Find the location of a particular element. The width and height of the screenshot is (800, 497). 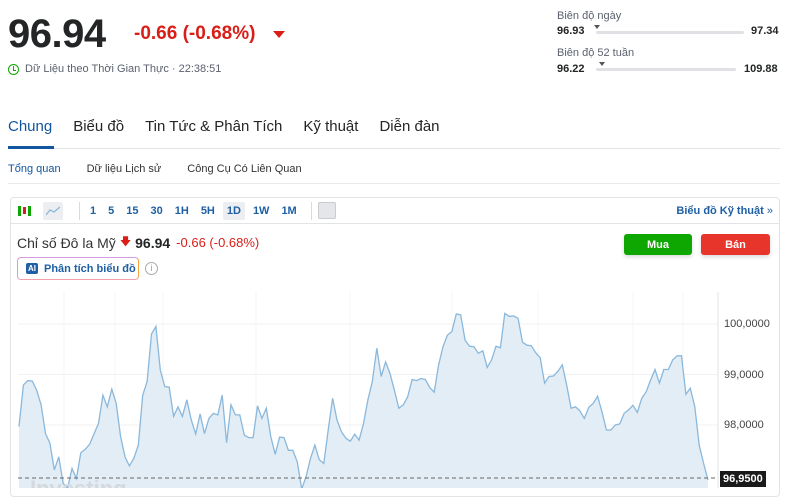

interval-1: 1 is located at coordinates (93, 210).